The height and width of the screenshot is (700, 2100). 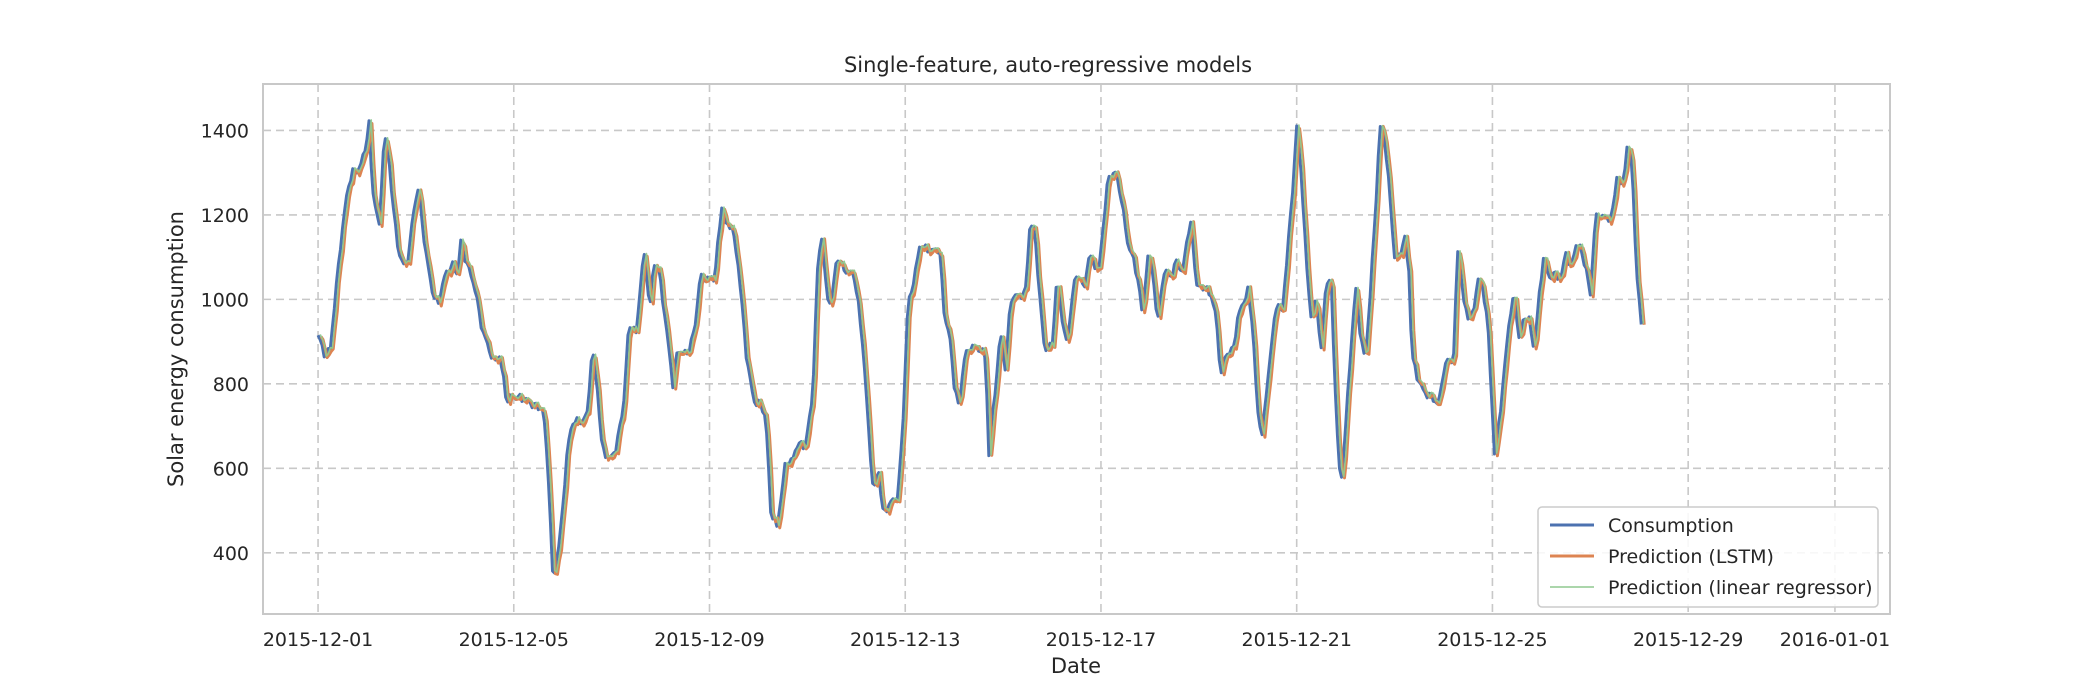 What do you see at coordinates (1296, 640) in the screenshot?
I see `x-tick-label: 2015-12-21` at bounding box center [1296, 640].